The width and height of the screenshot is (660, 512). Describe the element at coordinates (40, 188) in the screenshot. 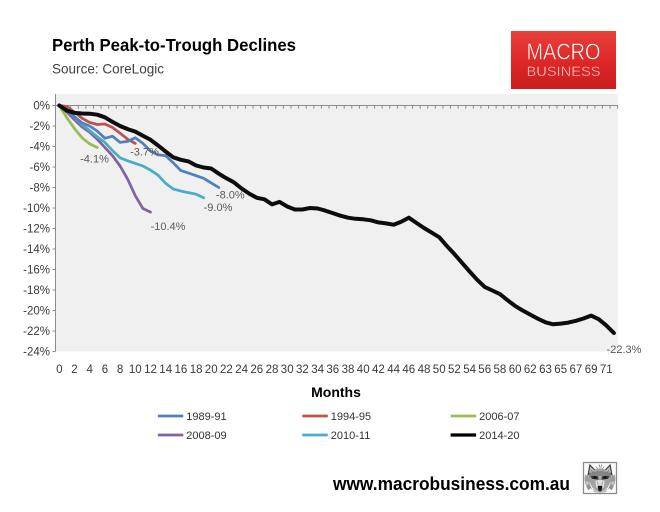

I see `svg-text: -8%` at that location.